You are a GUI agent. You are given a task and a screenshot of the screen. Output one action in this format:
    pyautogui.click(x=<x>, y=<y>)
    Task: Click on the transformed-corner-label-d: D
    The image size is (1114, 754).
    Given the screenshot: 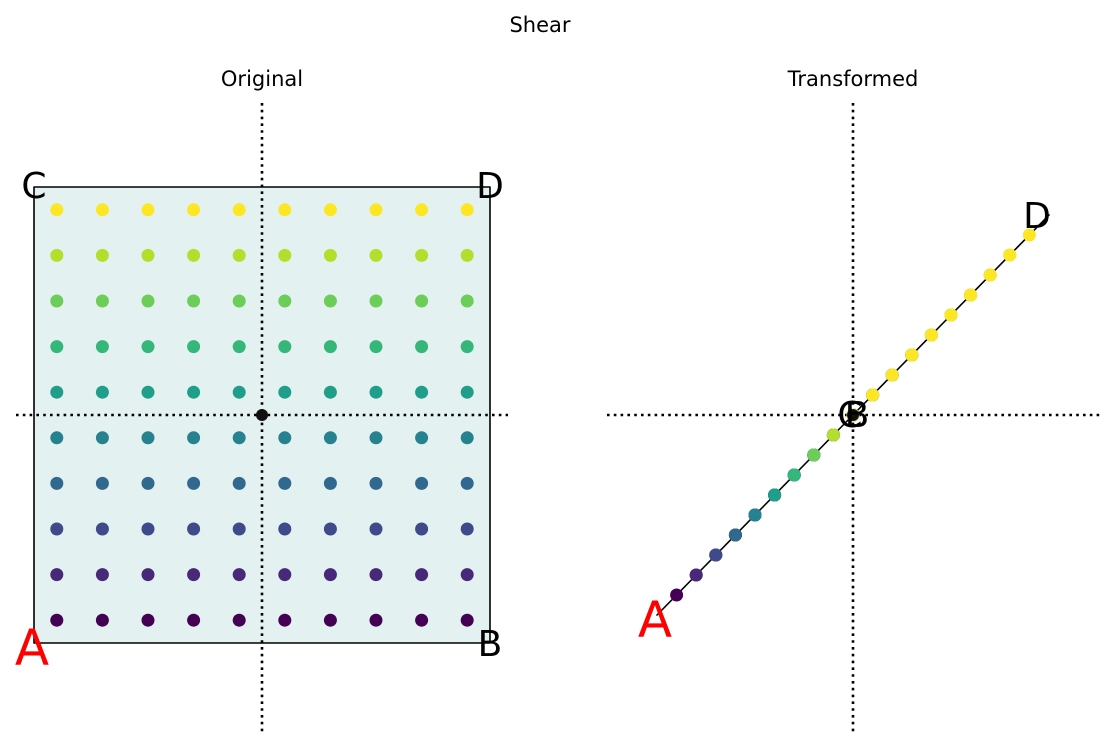 What is the action you would take?
    pyautogui.click(x=1037, y=216)
    